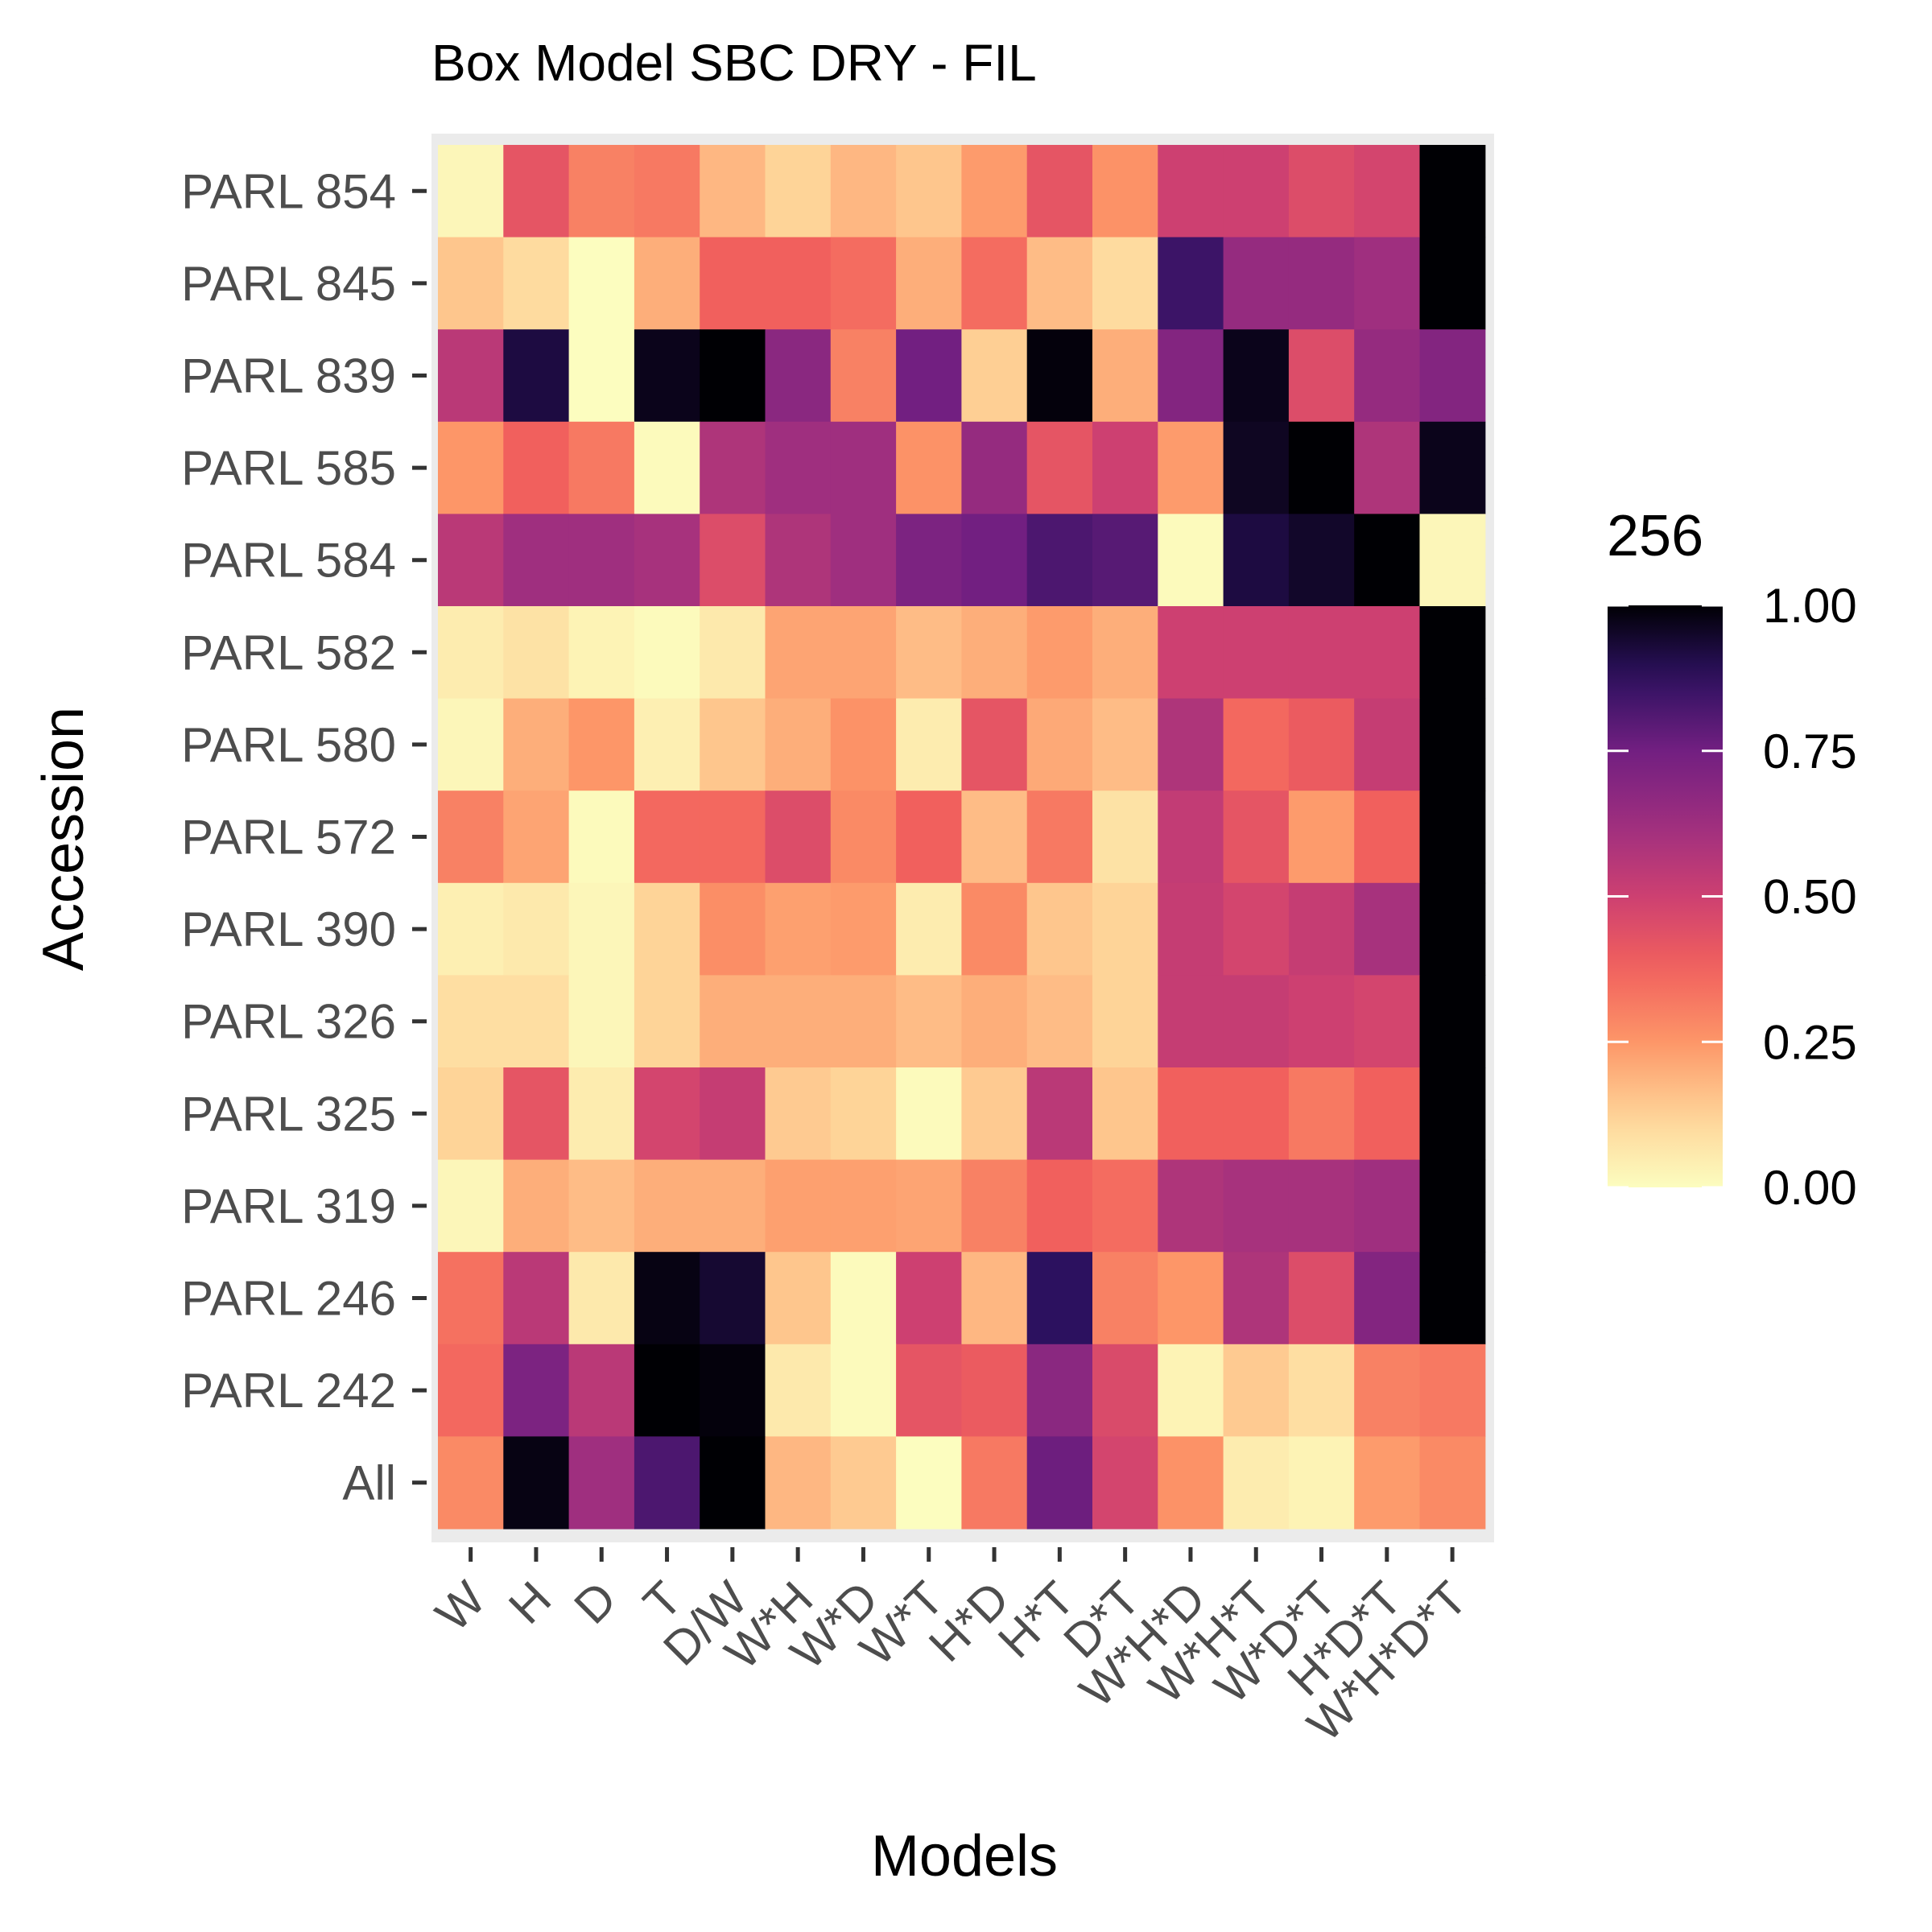 This screenshot has width=1932, height=1932. What do you see at coordinates (63, 839) in the screenshot?
I see `y-axis-label: Accession` at bounding box center [63, 839].